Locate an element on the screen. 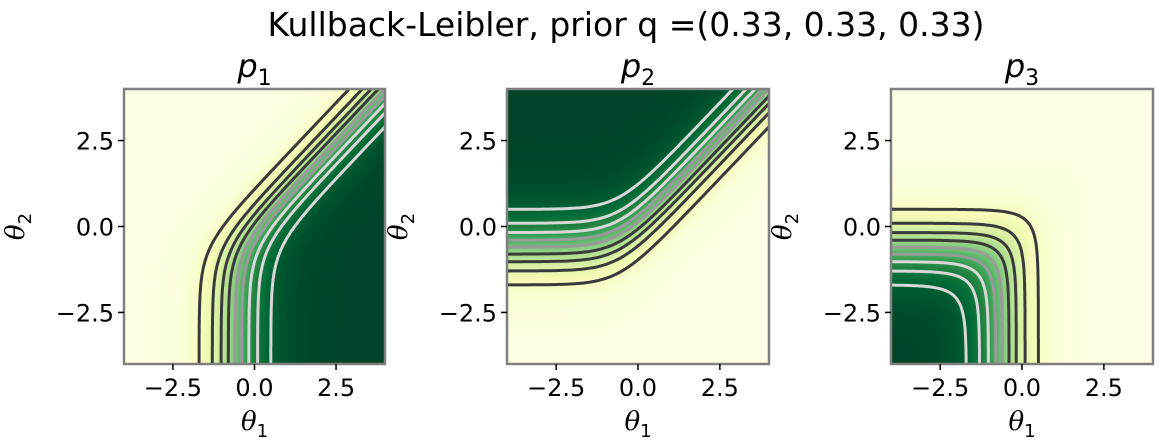  contours-p3 is located at coordinates (965, 285).